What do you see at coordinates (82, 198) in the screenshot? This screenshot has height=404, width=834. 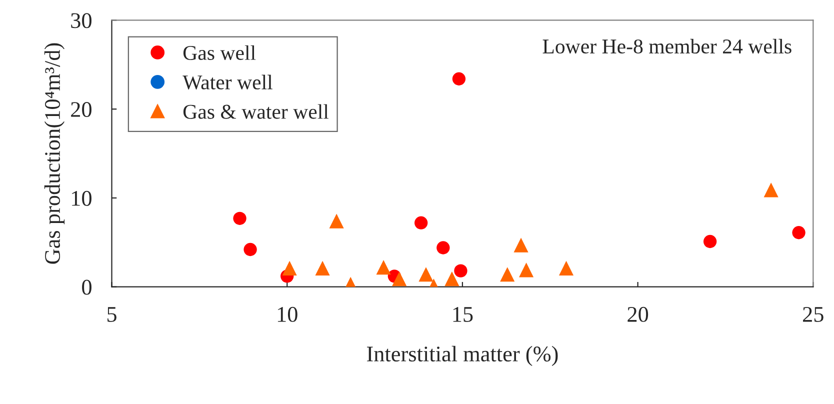 I see `y-tick-label: 10` at bounding box center [82, 198].